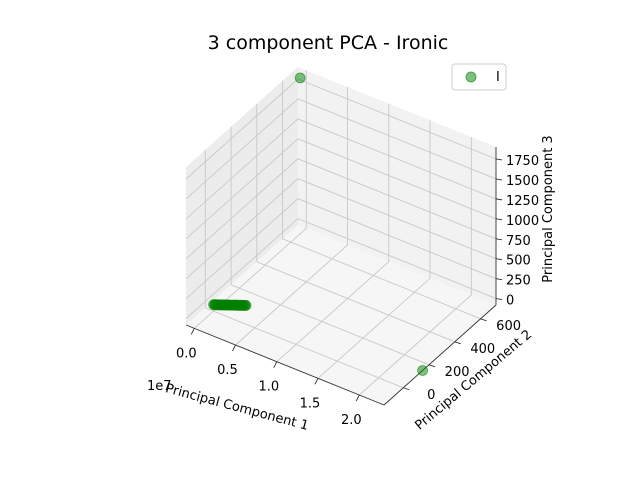 The width and height of the screenshot is (640, 480). What do you see at coordinates (431, 395) in the screenshot?
I see `y-tick-label: 0` at bounding box center [431, 395].